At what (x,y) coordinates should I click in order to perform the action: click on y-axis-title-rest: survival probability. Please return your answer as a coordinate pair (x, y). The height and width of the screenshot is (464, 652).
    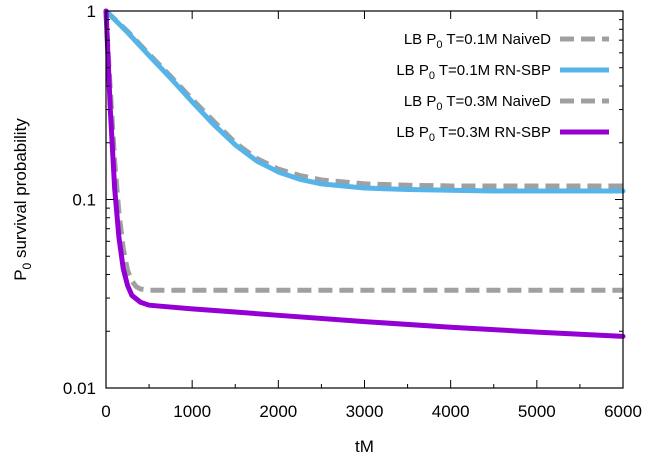
    Looking at the image, I should click on (20, 190).